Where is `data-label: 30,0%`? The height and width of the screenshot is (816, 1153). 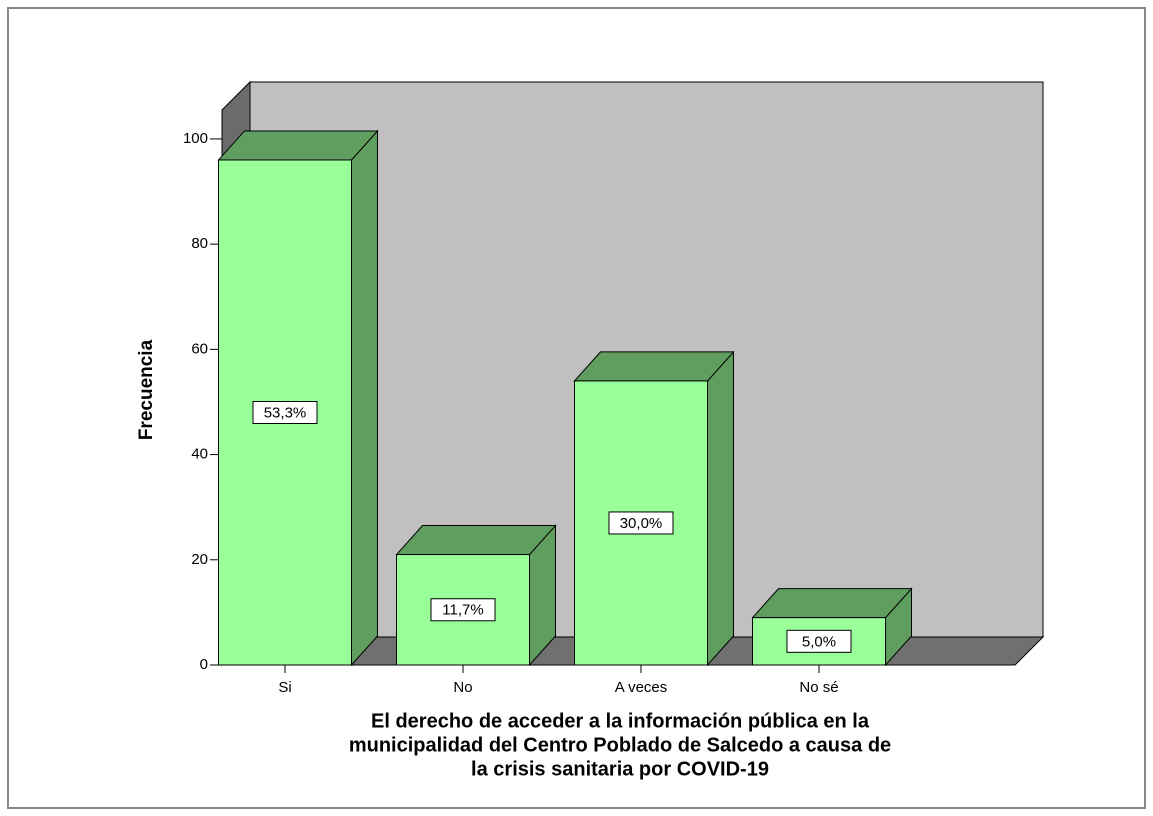 data-label: 30,0% is located at coordinates (641, 523).